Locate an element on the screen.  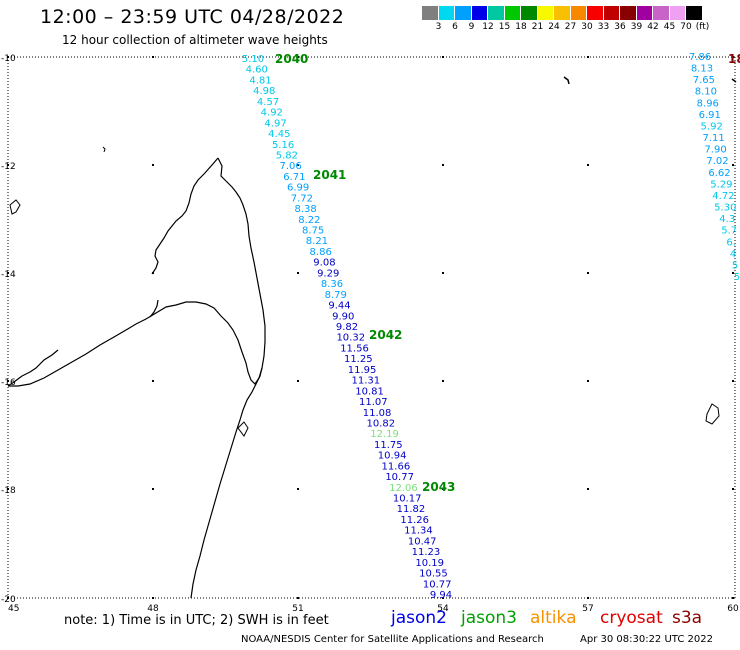
longitude-label: 51 is located at coordinates (297, 609).